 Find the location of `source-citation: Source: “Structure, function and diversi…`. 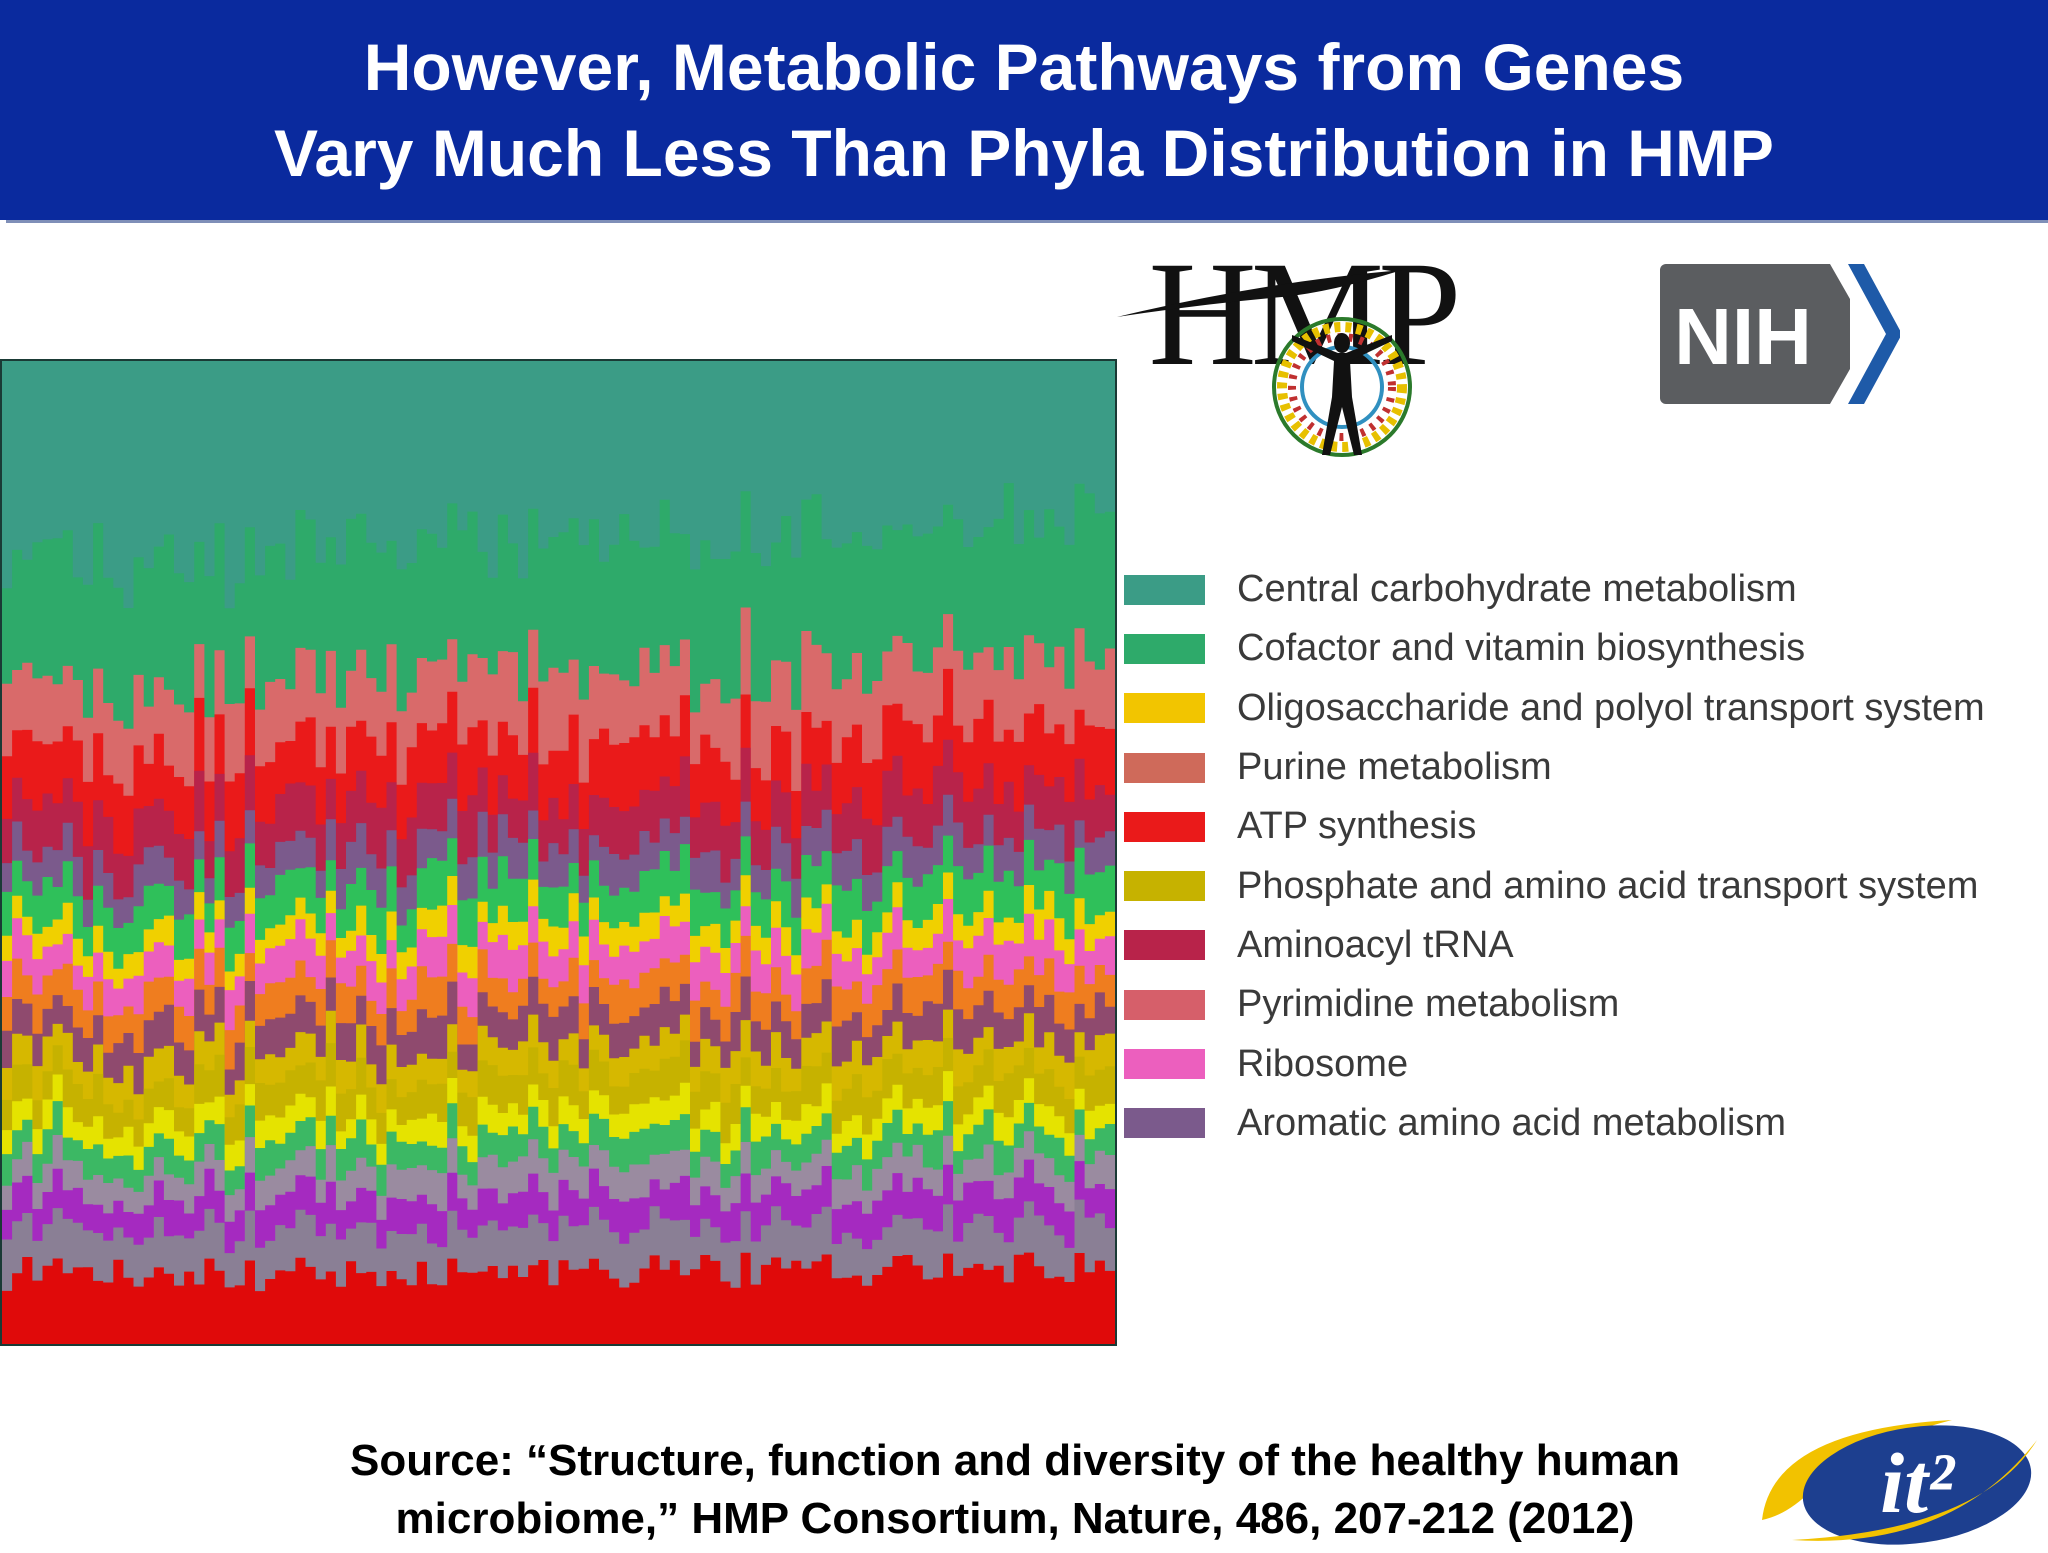

source-citation: Source: “Structure, function and diversi… is located at coordinates (1015, 1490).